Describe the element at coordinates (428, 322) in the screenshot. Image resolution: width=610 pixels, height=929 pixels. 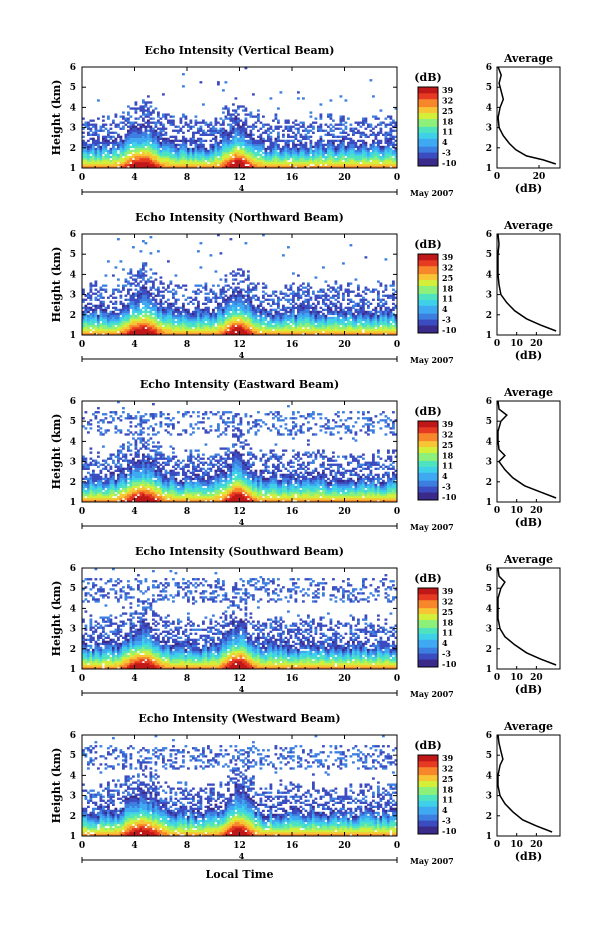
I see `colorbar-segment` at that location.